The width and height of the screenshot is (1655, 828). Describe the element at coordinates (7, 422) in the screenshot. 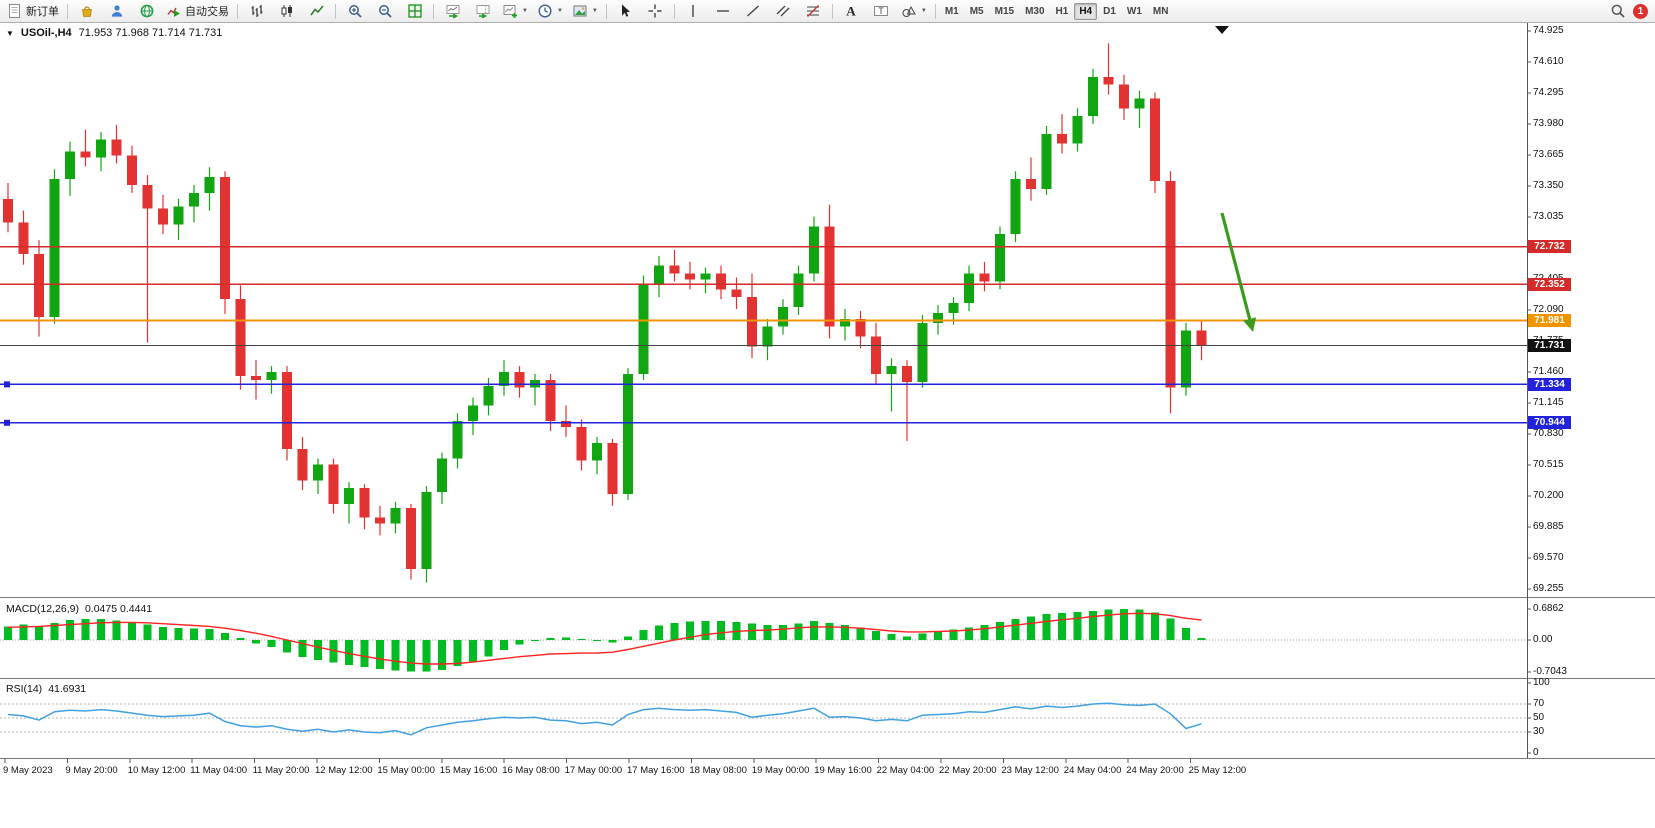

I see `support-2-handle` at that location.